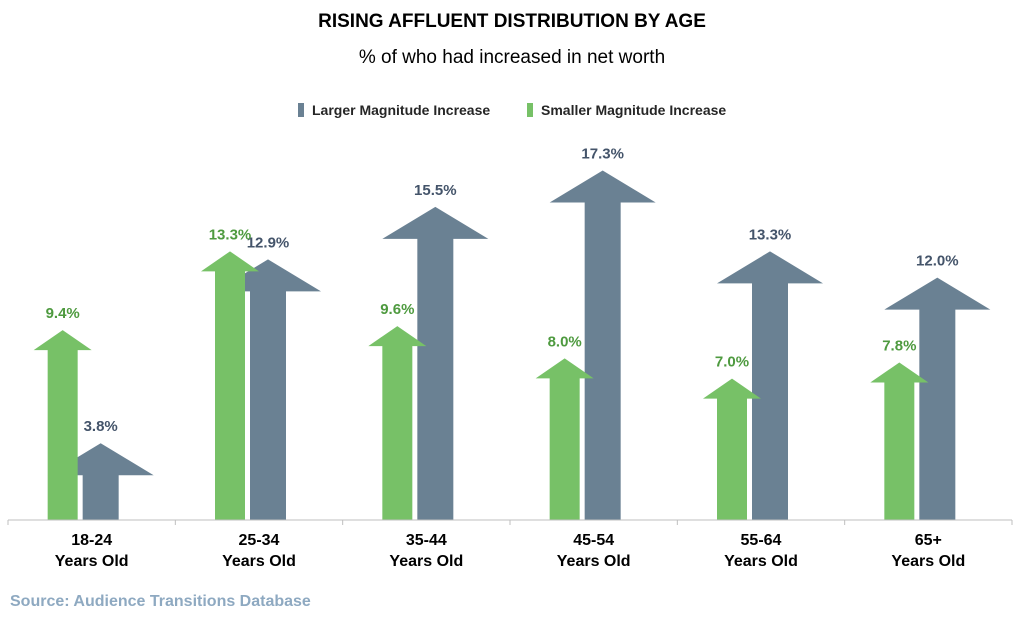 The height and width of the screenshot is (619, 1024). I want to click on larger-increase-label: 17.3%, so click(602, 154).